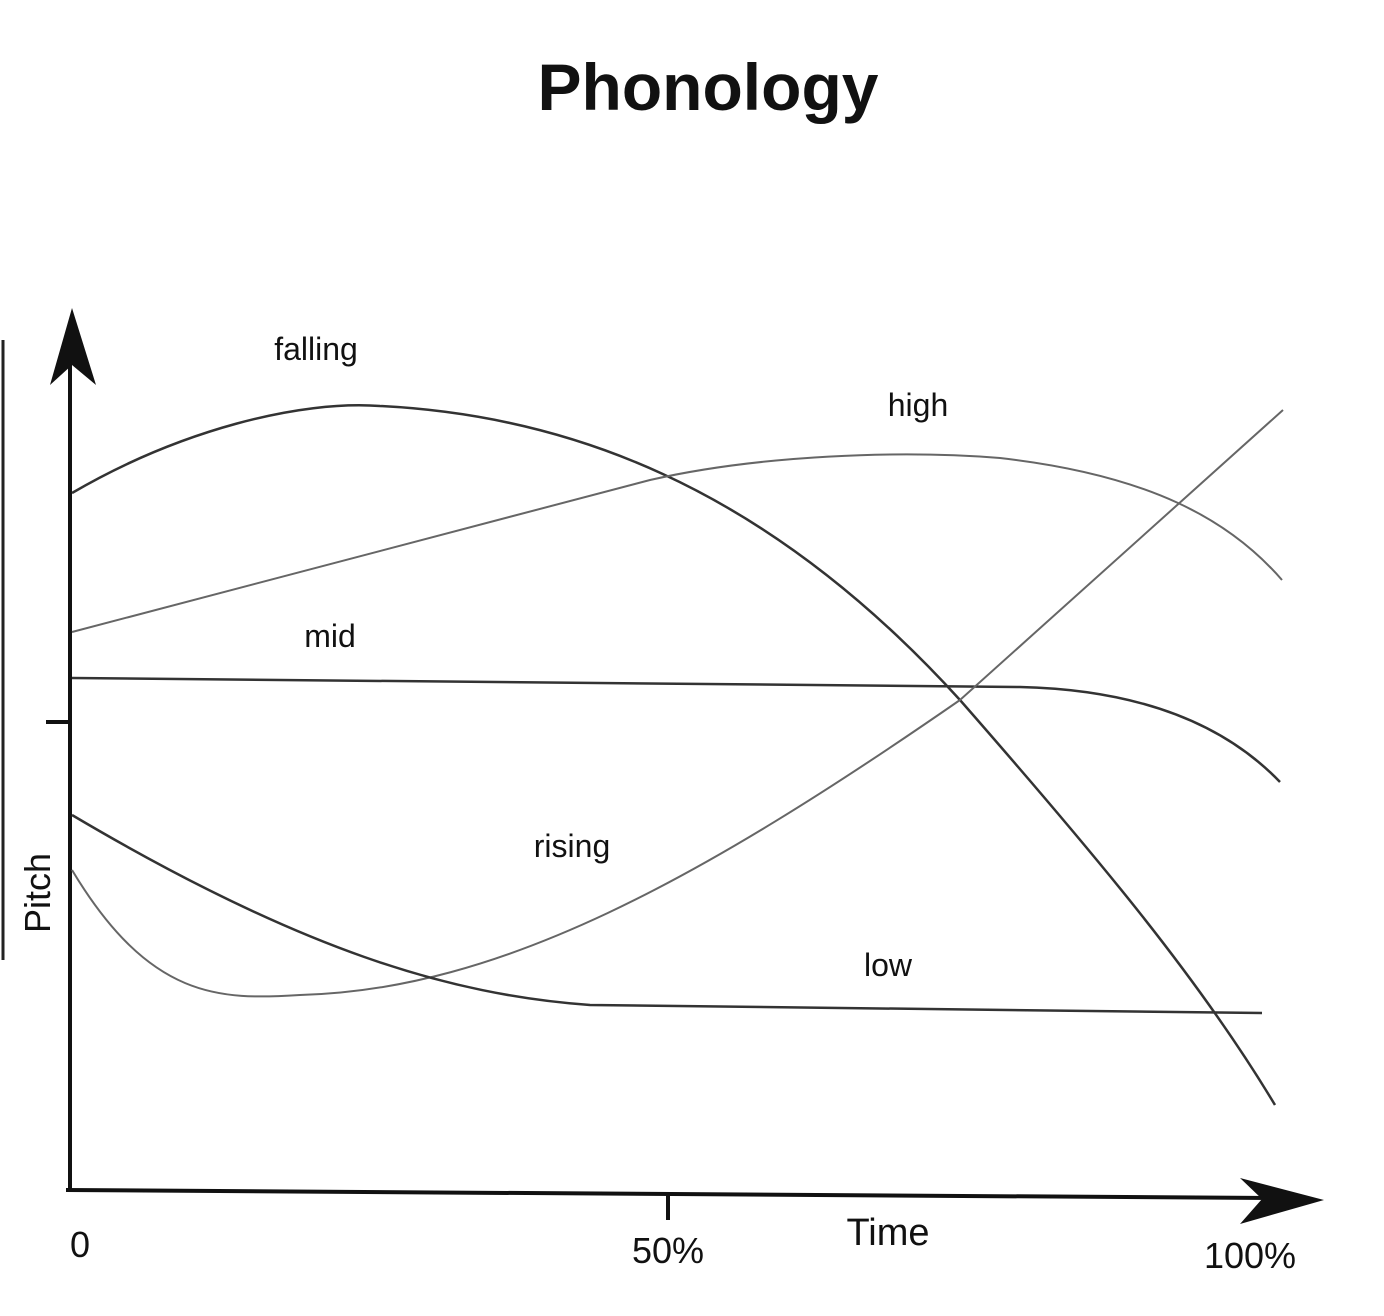 The width and height of the screenshot is (1384, 1316). What do you see at coordinates (572, 846) in the screenshot?
I see `curve-label: rising` at bounding box center [572, 846].